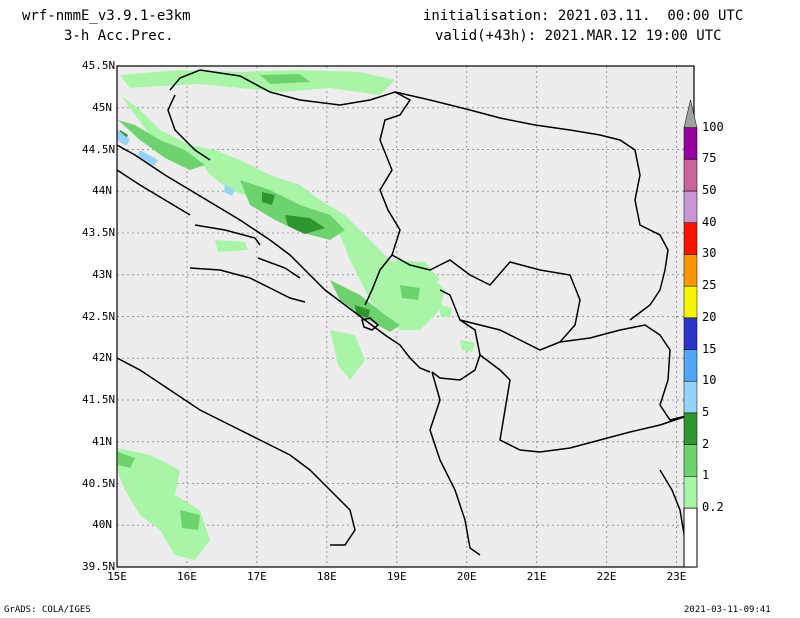 The width and height of the screenshot is (800, 618). I want to click on colorbar-label: 20, so click(709, 316).